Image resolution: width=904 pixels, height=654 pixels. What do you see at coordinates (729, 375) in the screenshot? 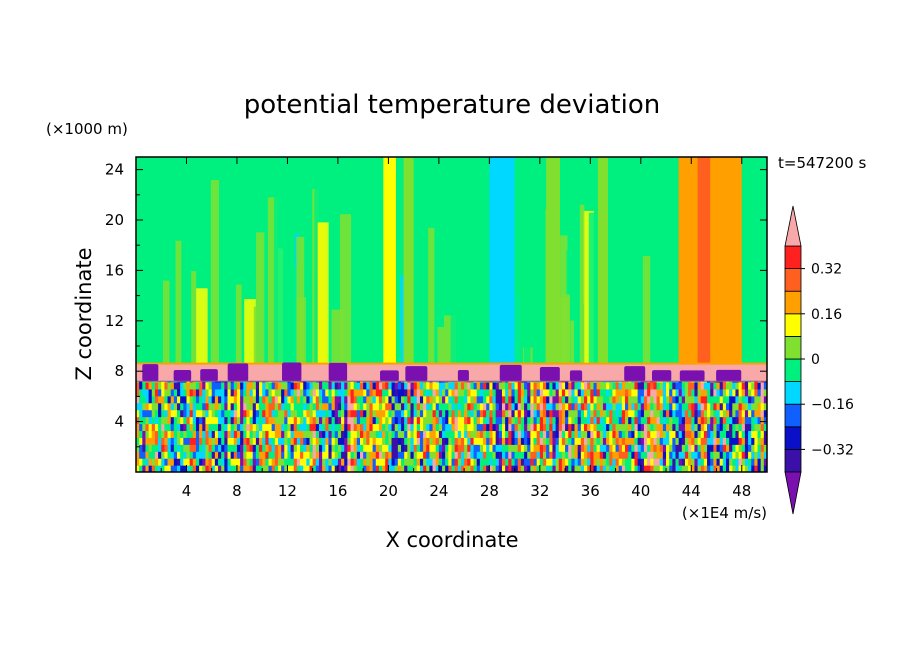
I see `inversion-bump` at bounding box center [729, 375].